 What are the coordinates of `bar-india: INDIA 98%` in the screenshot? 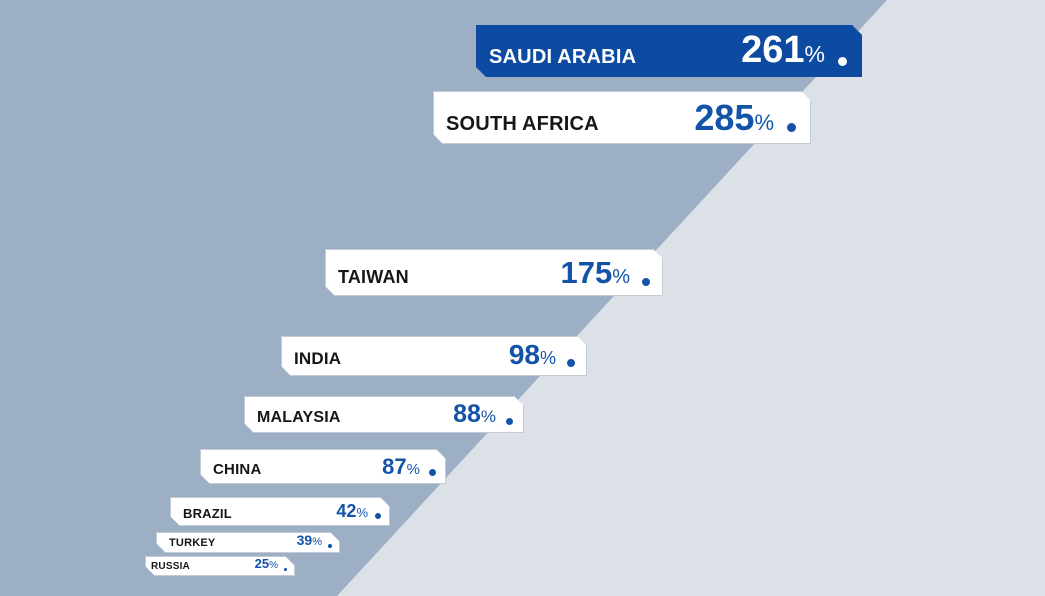 It's located at (434, 356).